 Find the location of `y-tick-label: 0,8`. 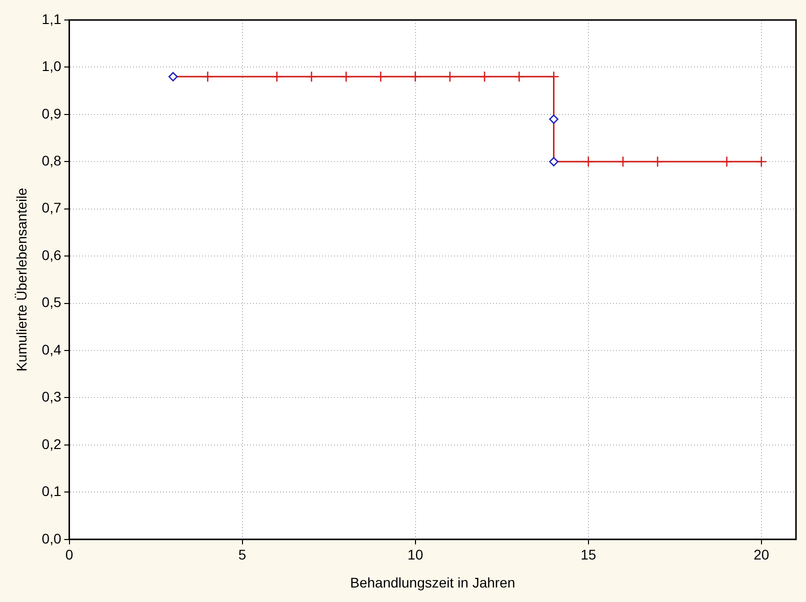

y-tick-label: 0,8 is located at coordinates (52, 160).